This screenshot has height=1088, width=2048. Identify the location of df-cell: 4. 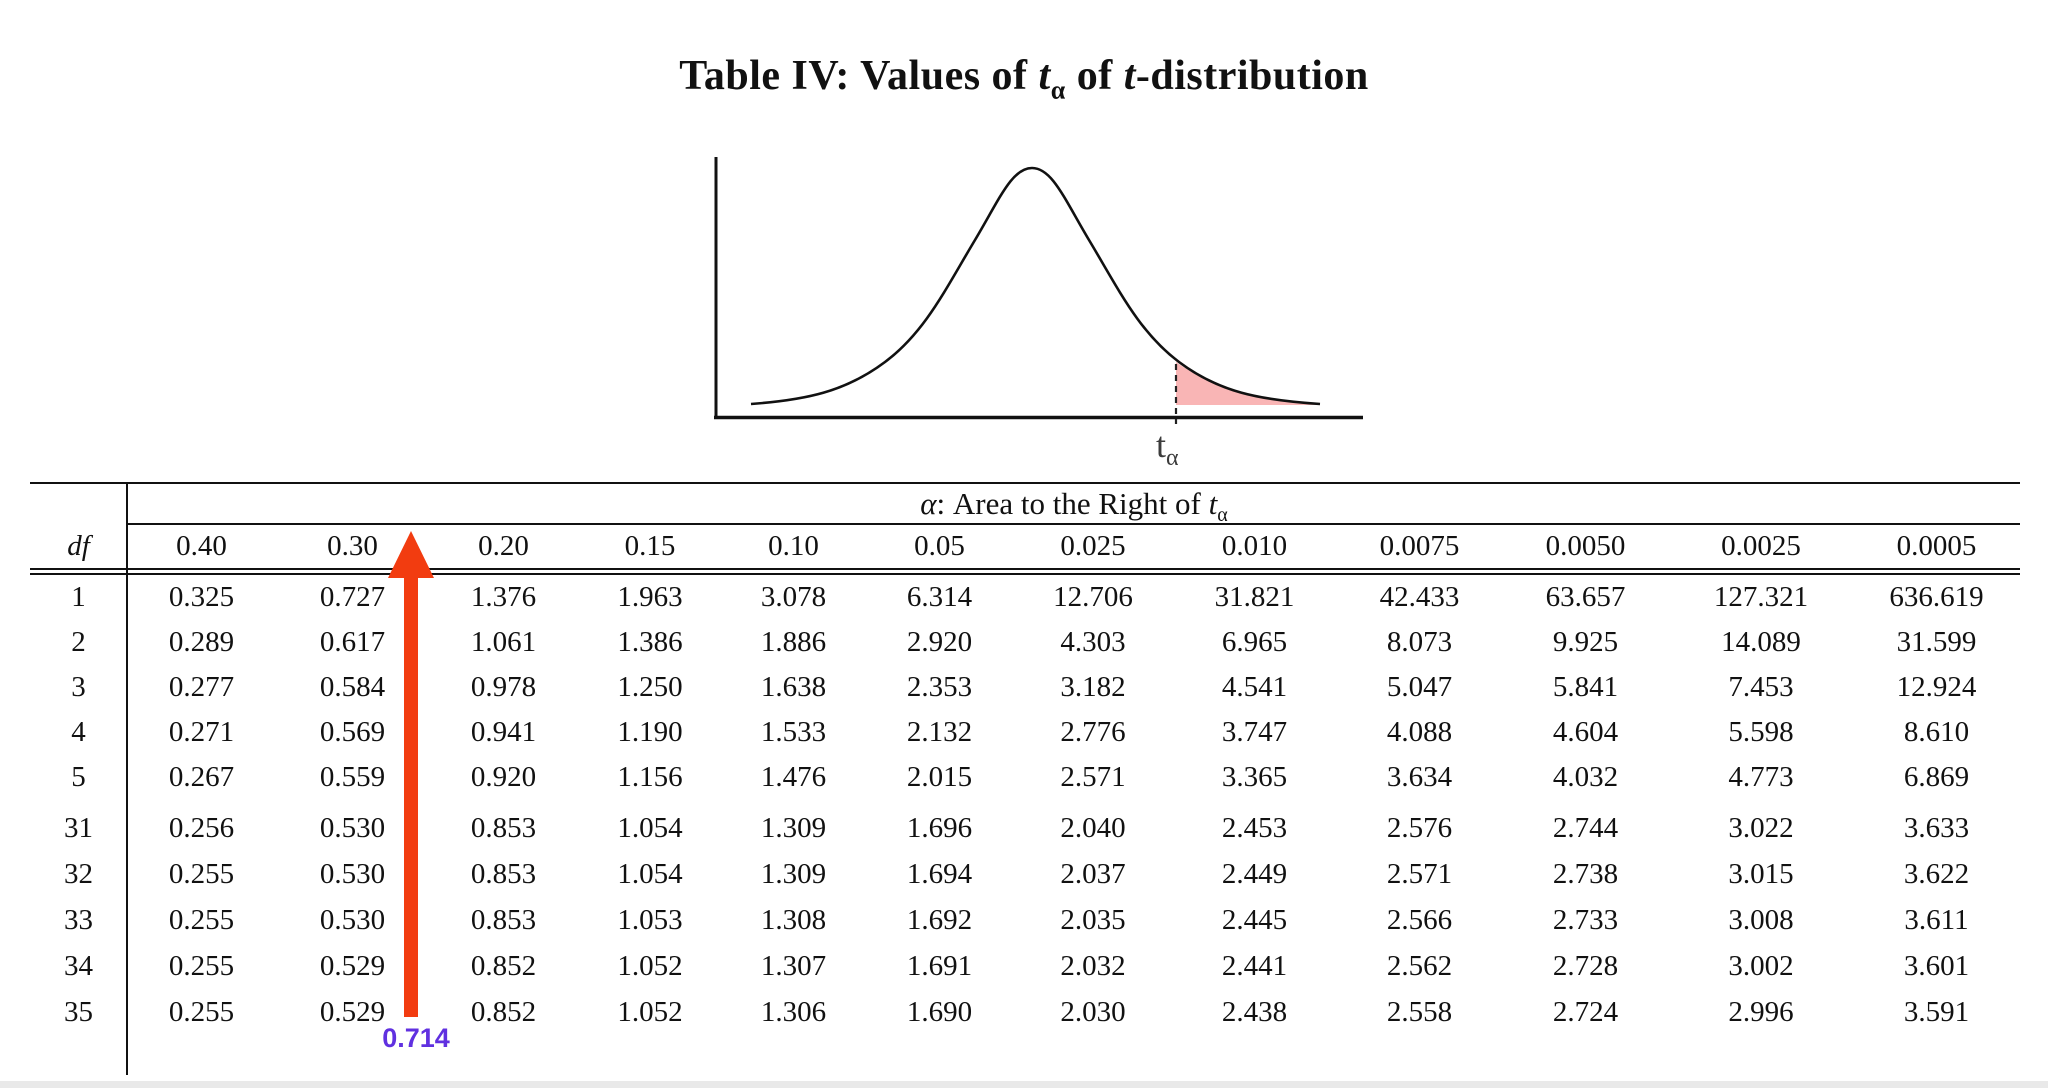
(78, 732).